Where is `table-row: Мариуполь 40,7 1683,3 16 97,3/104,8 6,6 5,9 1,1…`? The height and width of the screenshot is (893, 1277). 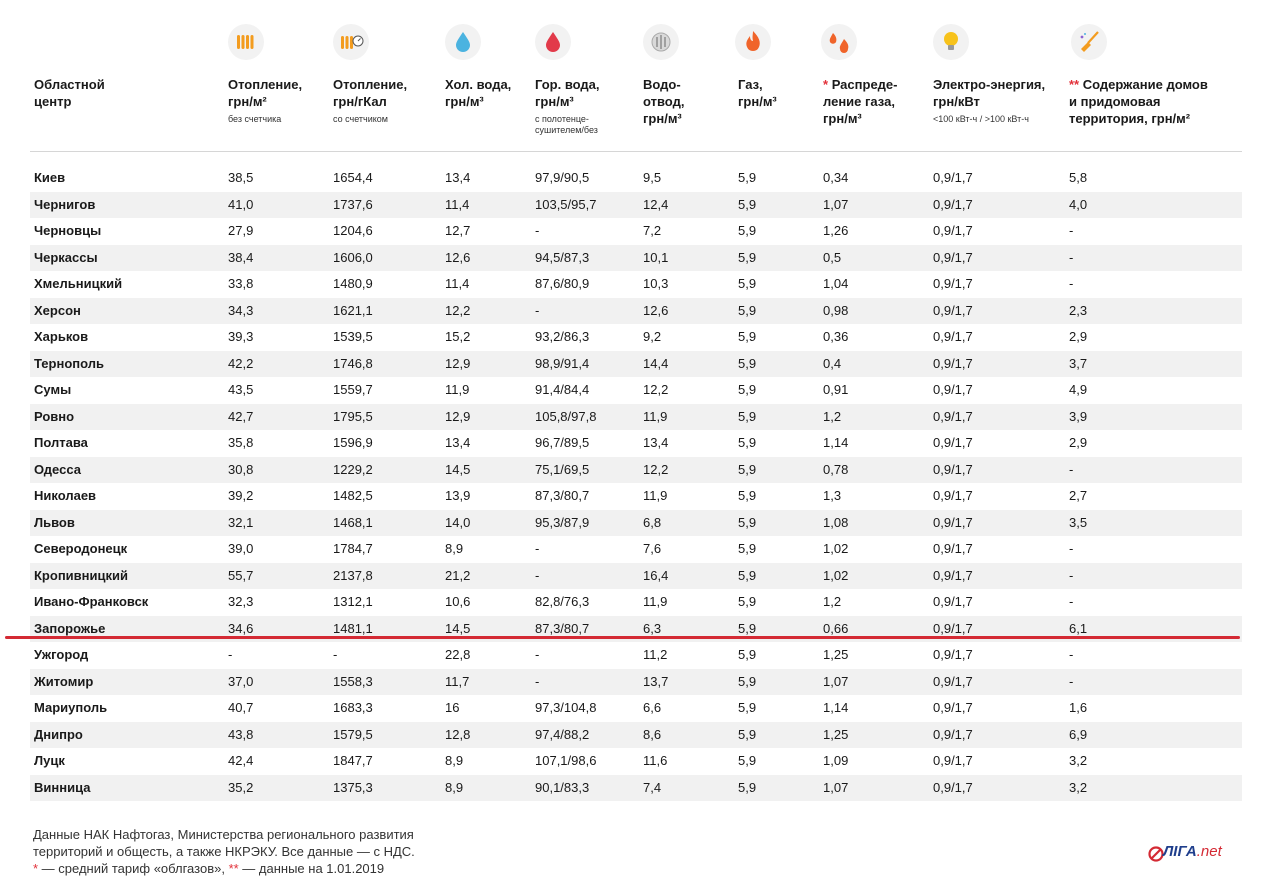 table-row: Мариуполь 40,7 1683,3 16 97,3/104,8 6,6 5,9 1,1… is located at coordinates (636, 708).